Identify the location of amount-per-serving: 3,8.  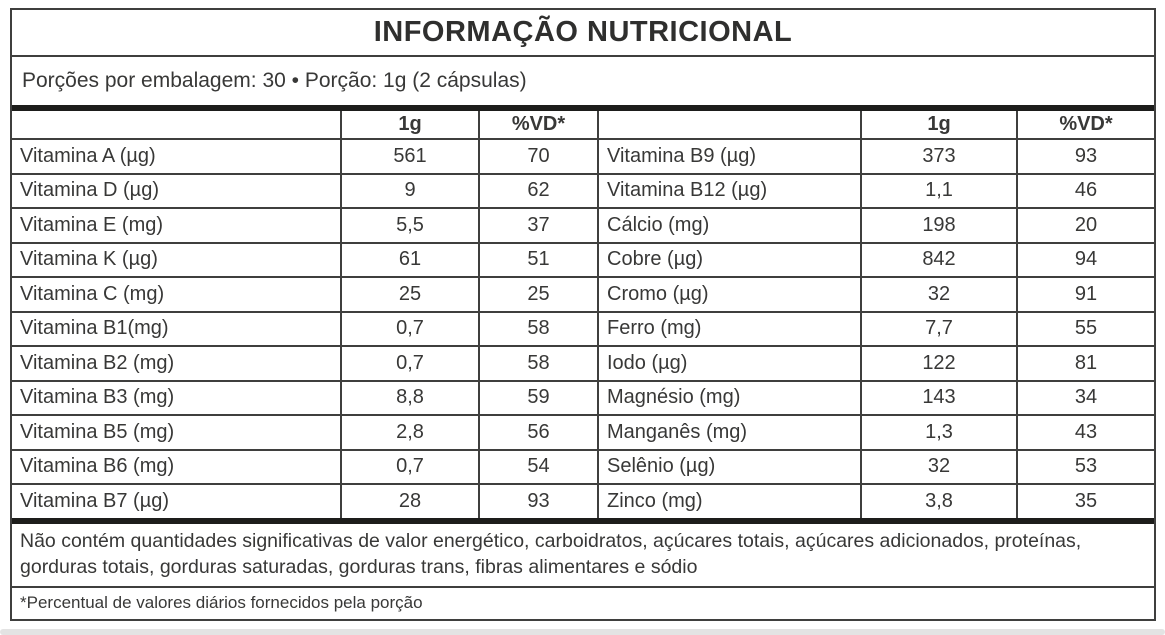
(938, 501).